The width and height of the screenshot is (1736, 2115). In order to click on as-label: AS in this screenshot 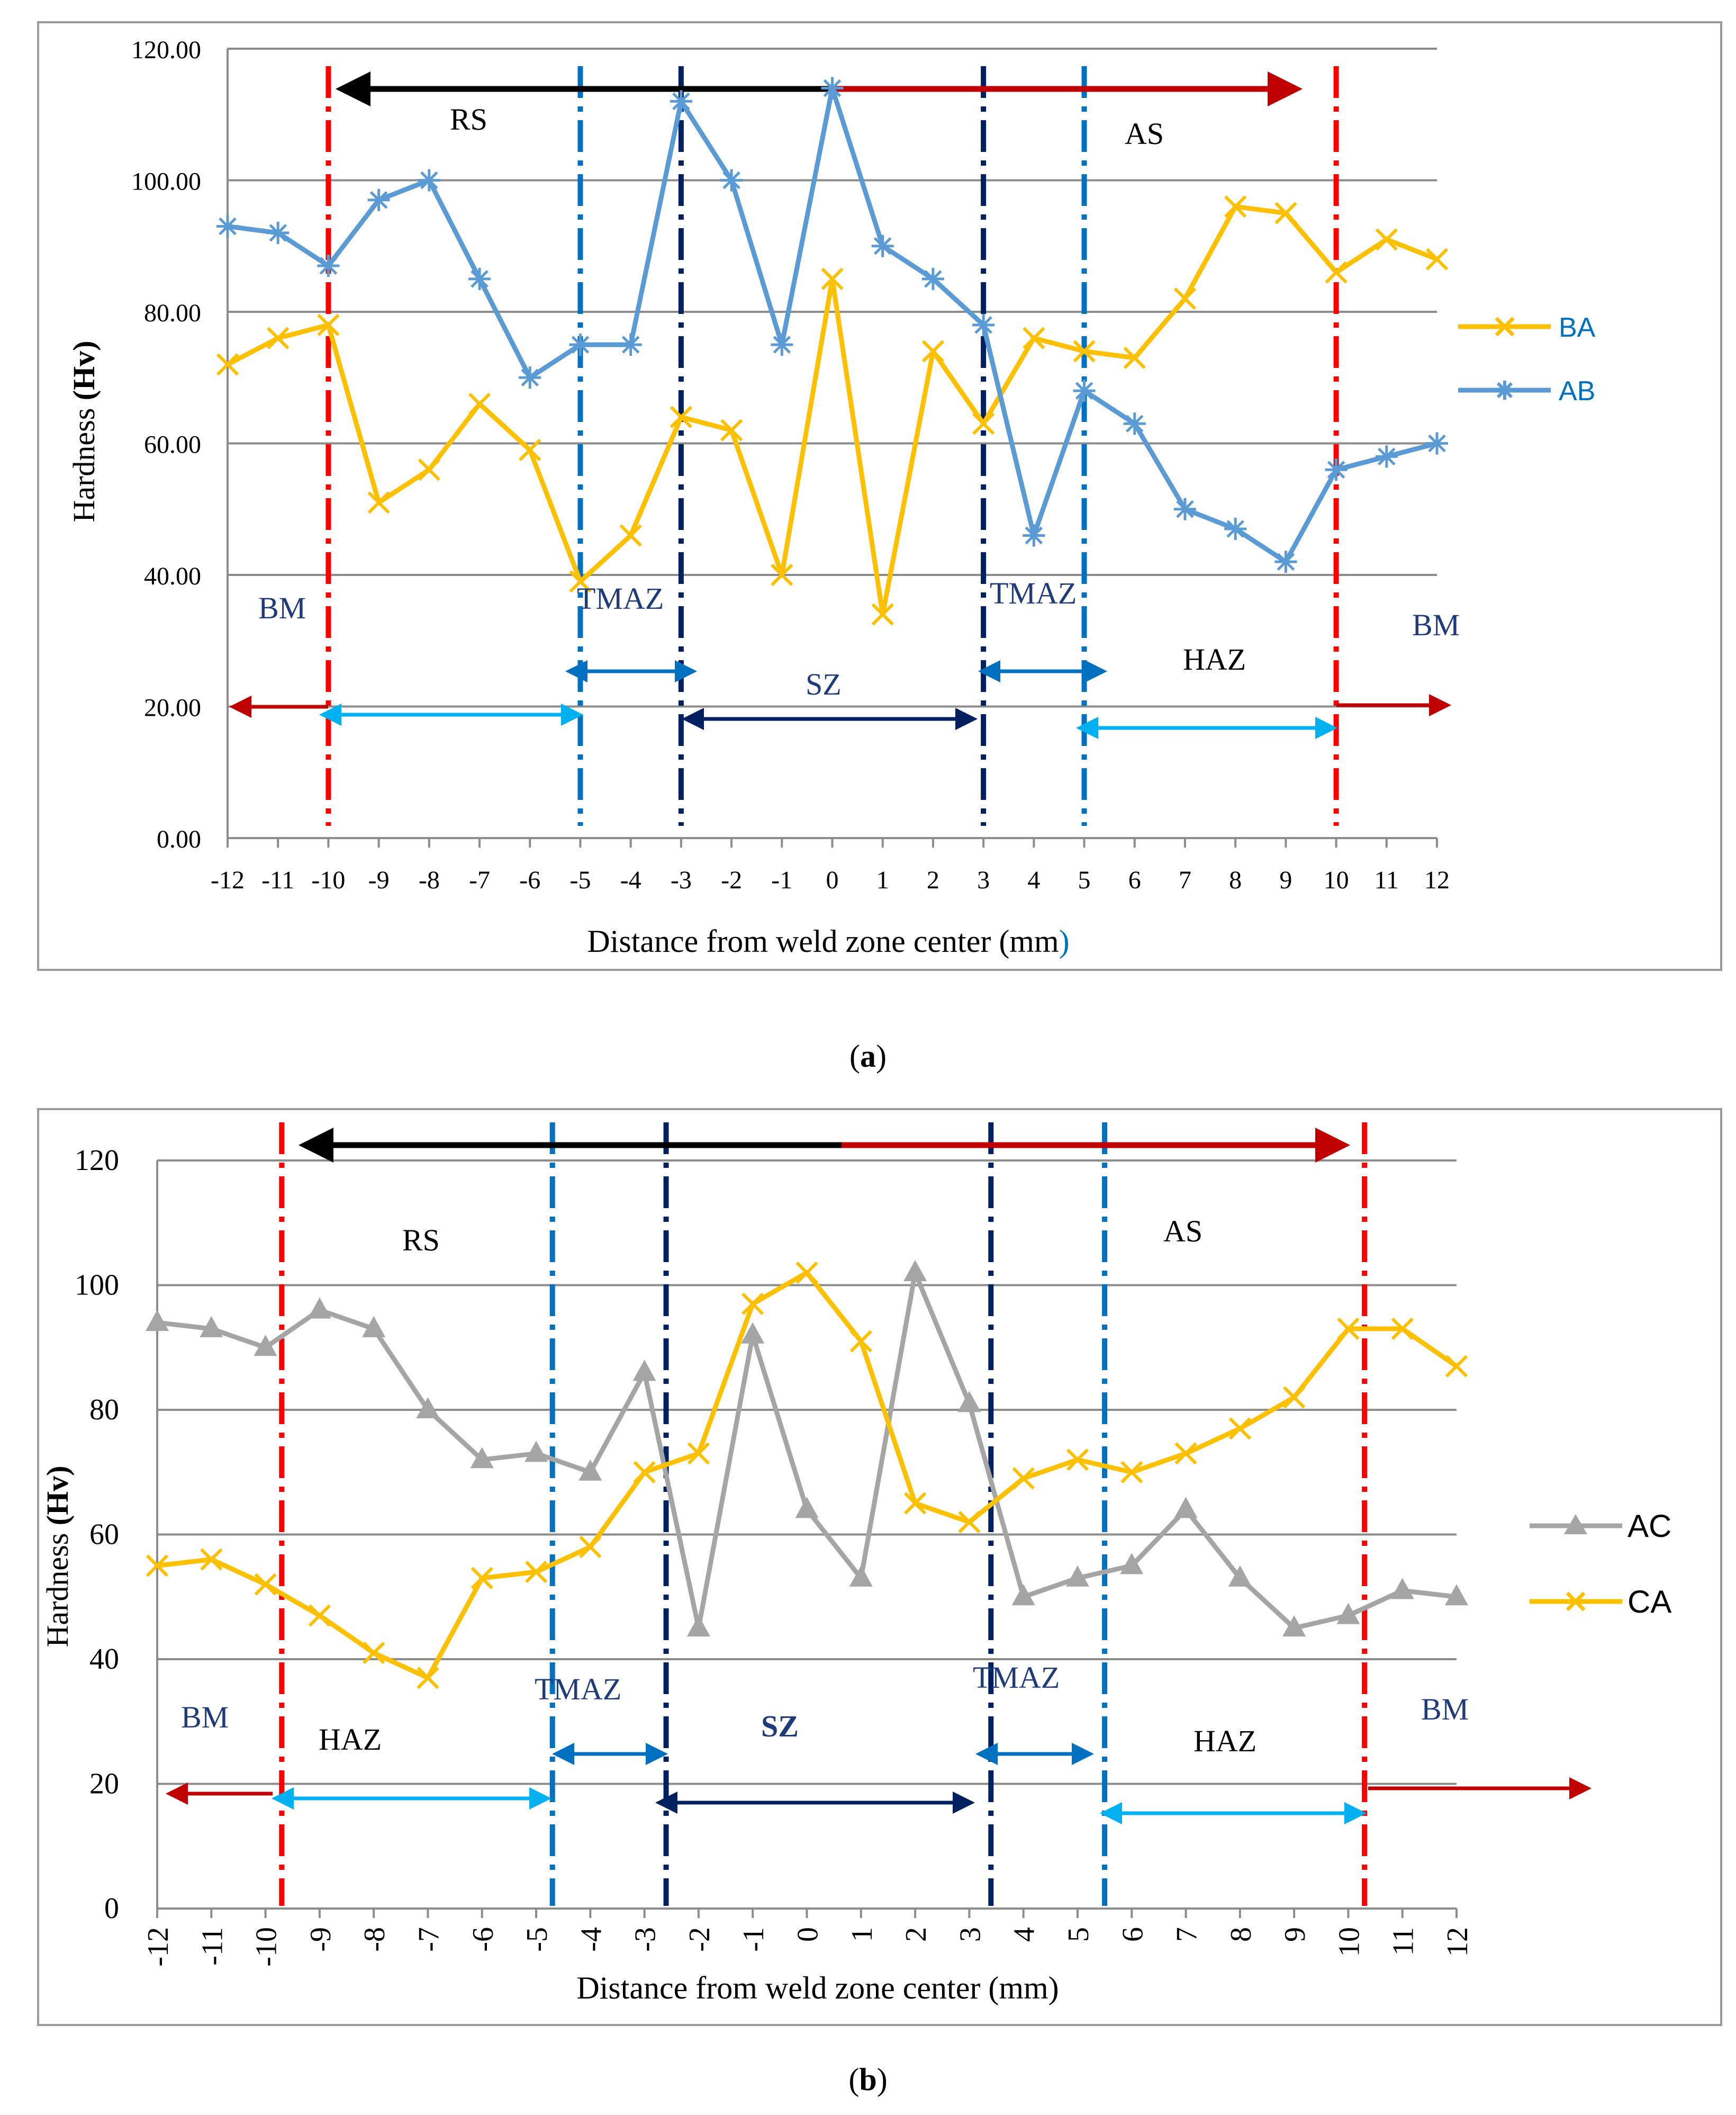, I will do `click(1144, 133)`.